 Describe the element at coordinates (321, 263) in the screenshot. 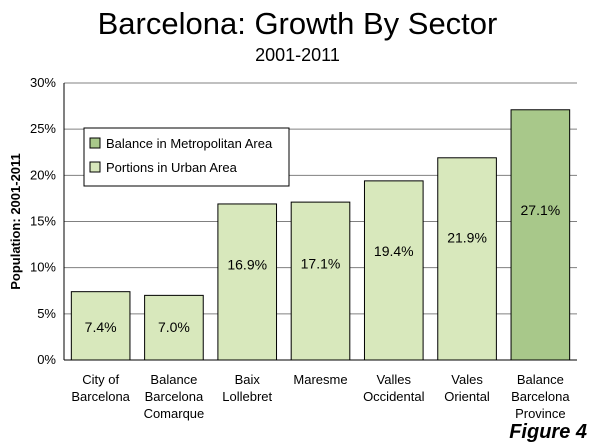

I see `data-label: 17.1%` at that location.